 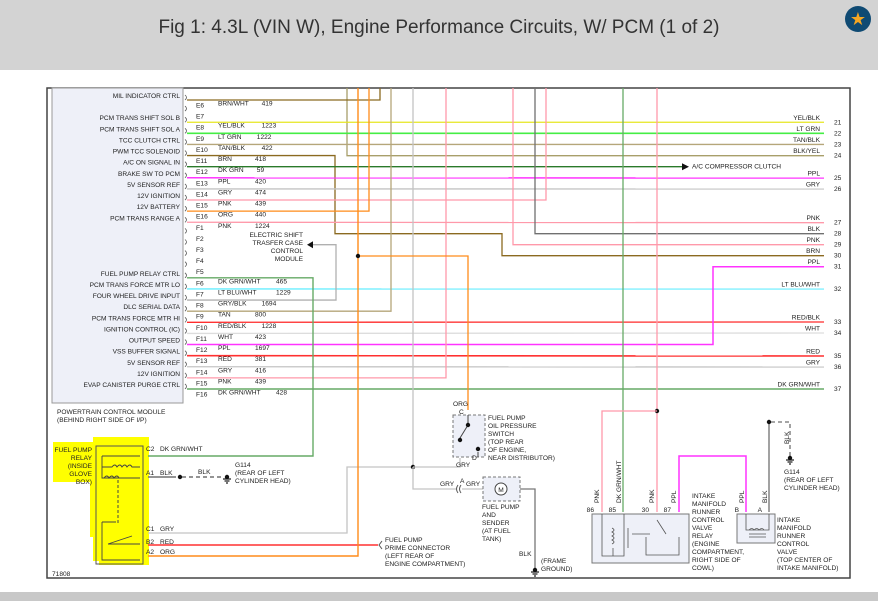 What do you see at coordinates (225, 215) in the screenshot?
I see `pcm-wire-color: ORG` at bounding box center [225, 215].